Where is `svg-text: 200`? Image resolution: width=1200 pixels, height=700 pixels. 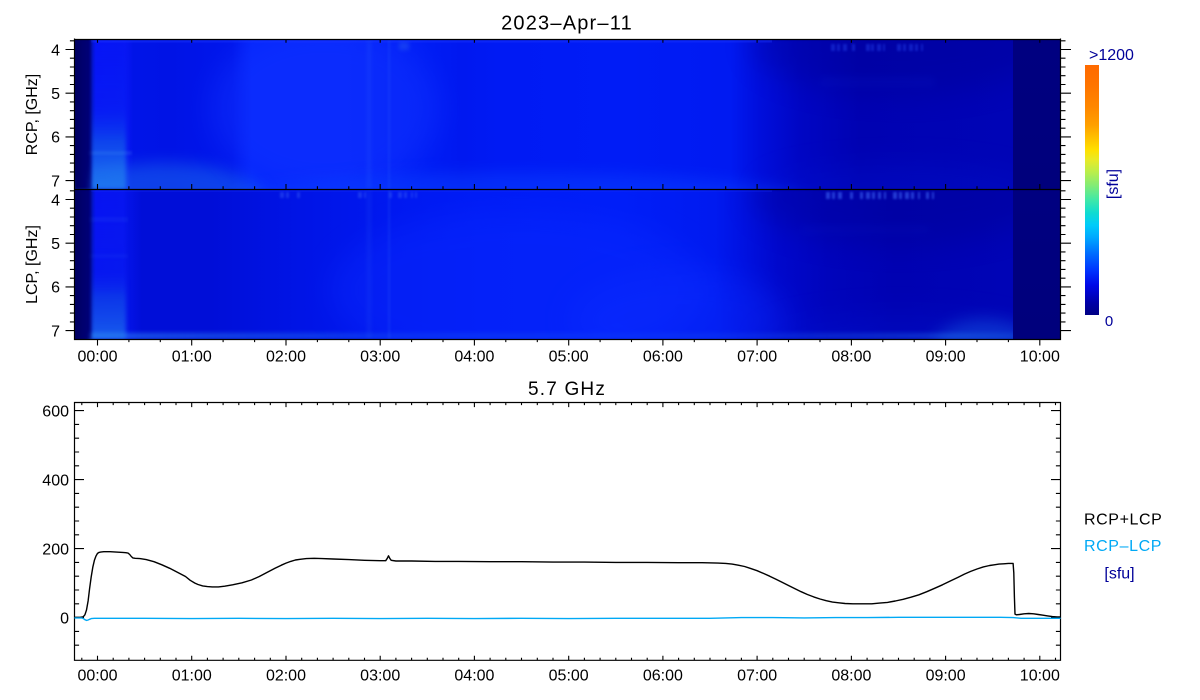 svg-text: 200 is located at coordinates (55, 549).